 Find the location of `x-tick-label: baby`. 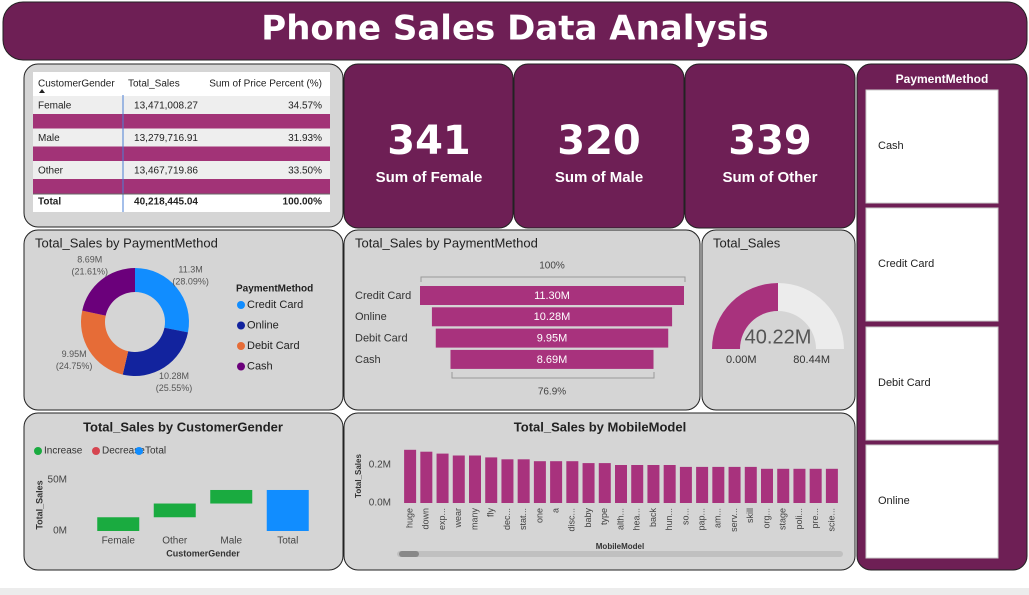

x-tick-label: baby is located at coordinates (588, 518).